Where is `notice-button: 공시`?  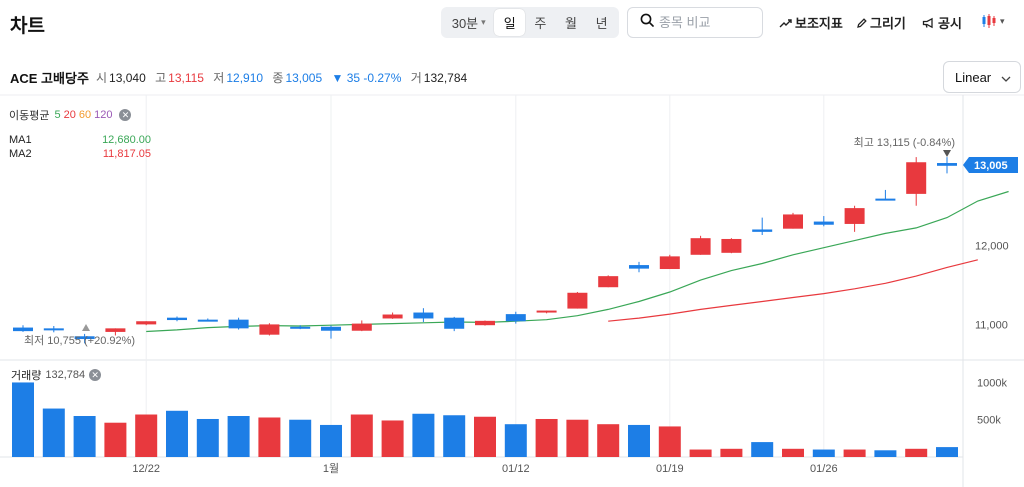
notice-button: 공시 is located at coordinates (942, 22).